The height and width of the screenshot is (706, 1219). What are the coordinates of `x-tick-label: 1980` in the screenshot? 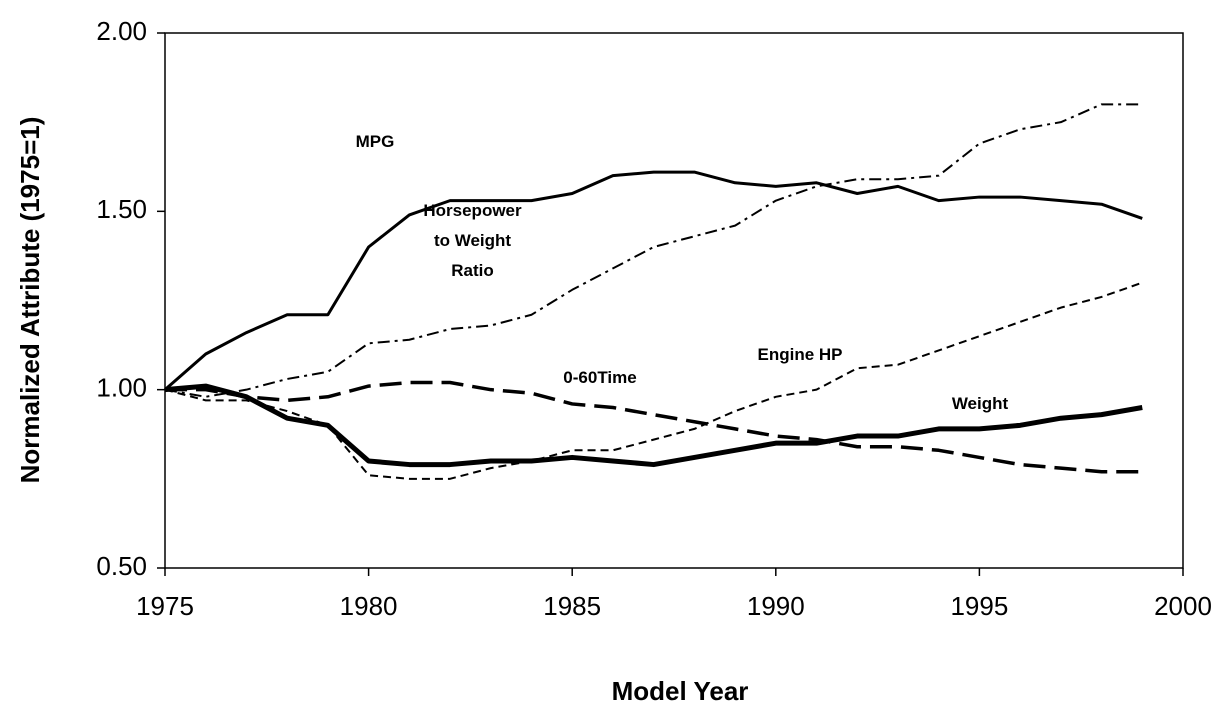 It's located at (369, 606).